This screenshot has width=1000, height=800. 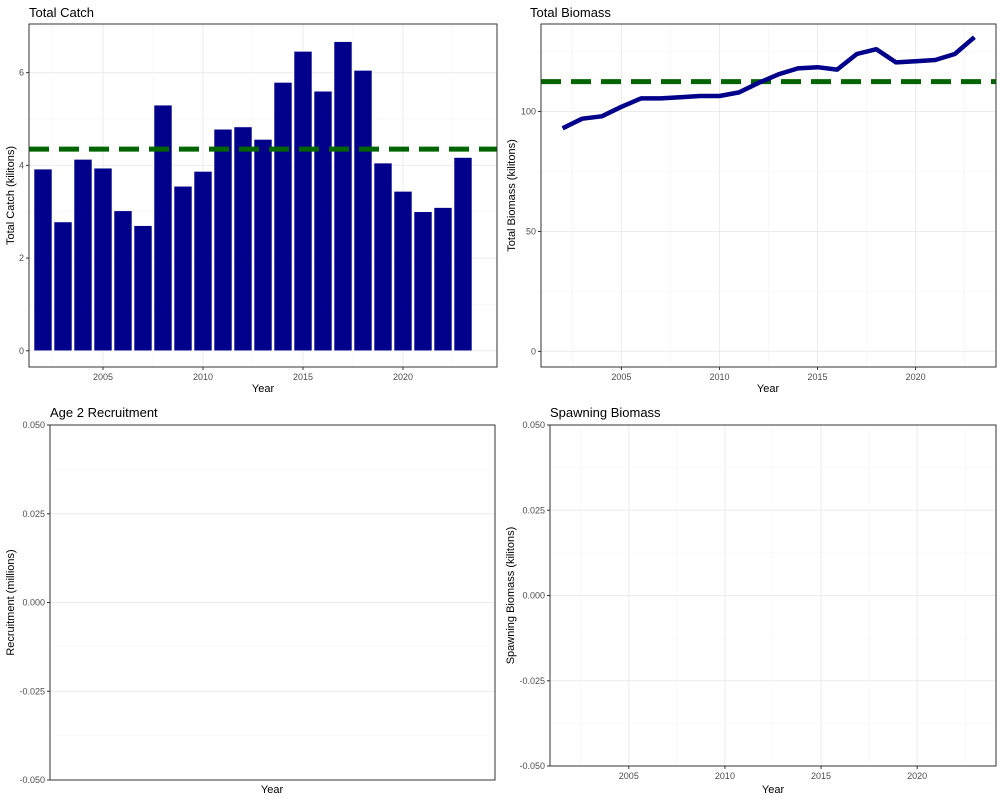 I want to click on bar-2021, so click(x=423, y=281).